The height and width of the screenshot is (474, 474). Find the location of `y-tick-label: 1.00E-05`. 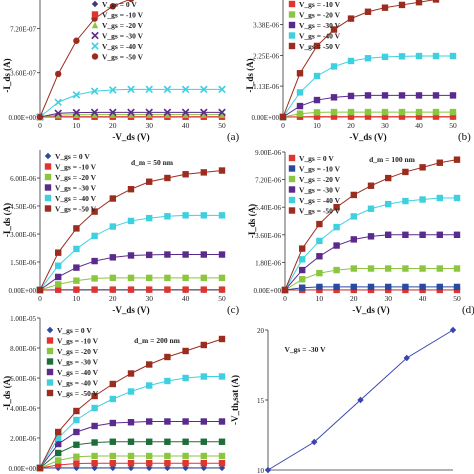

y-tick-label: 1.00E-05 is located at coordinates (23, 319).